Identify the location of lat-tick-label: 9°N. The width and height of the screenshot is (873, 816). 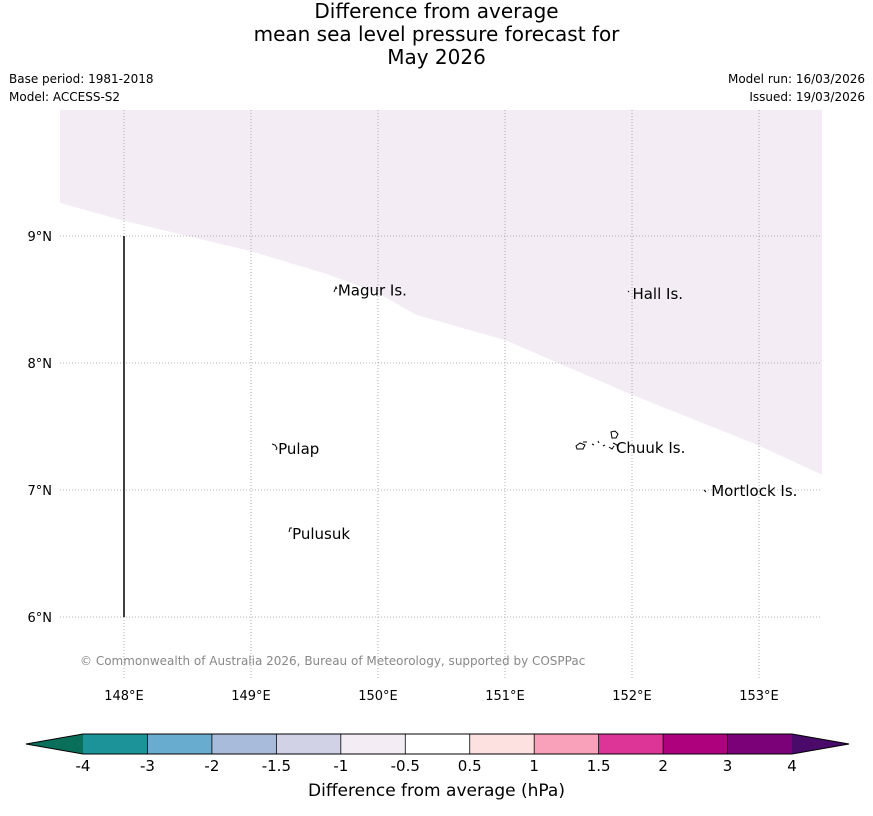
(40, 237).